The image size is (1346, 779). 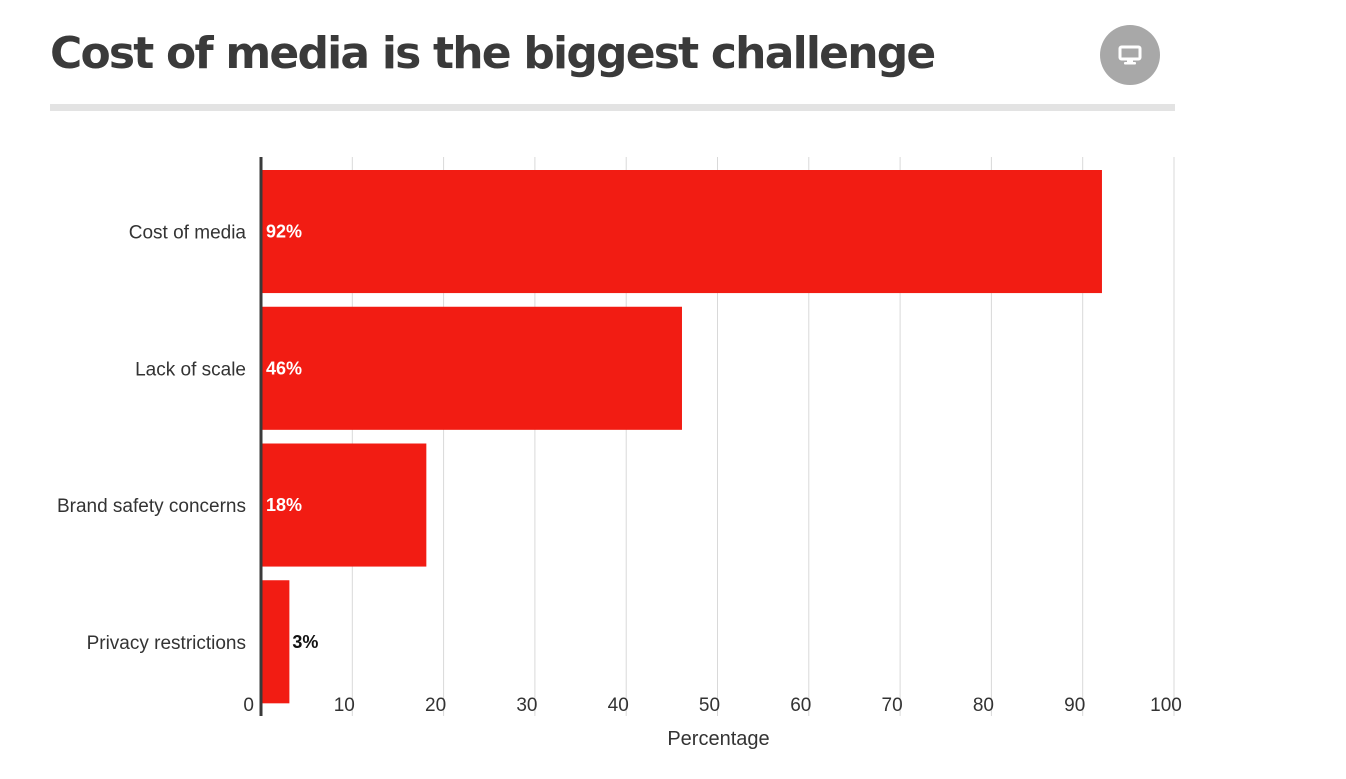 I want to click on category-label: Lack of scale, so click(x=190, y=369).